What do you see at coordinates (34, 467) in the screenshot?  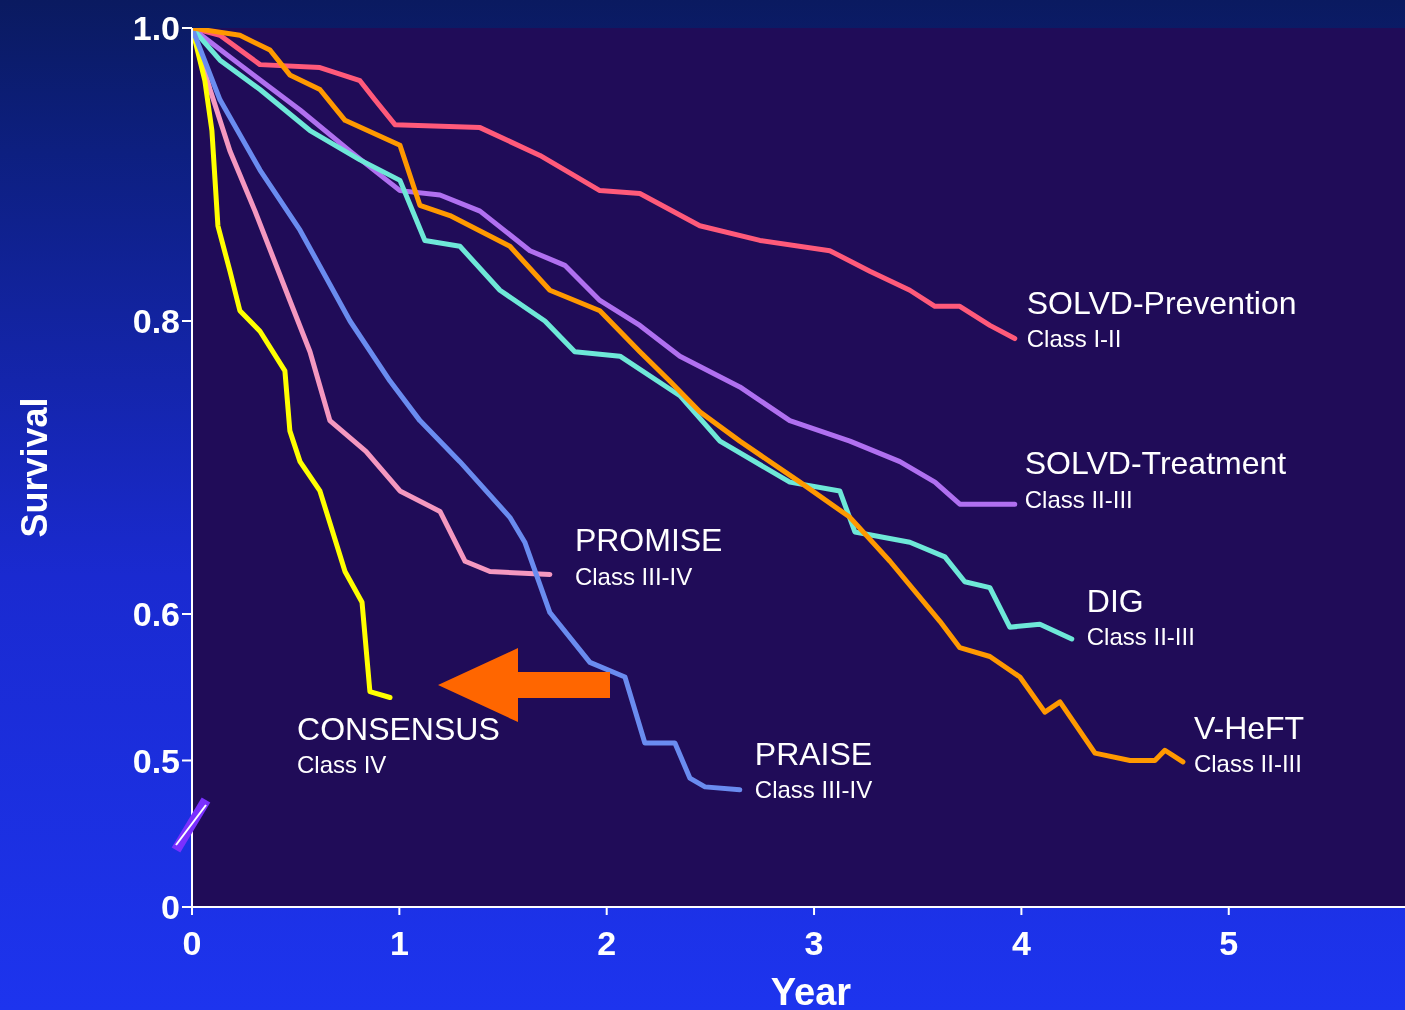 I see `y-axis-title: Survival` at bounding box center [34, 467].